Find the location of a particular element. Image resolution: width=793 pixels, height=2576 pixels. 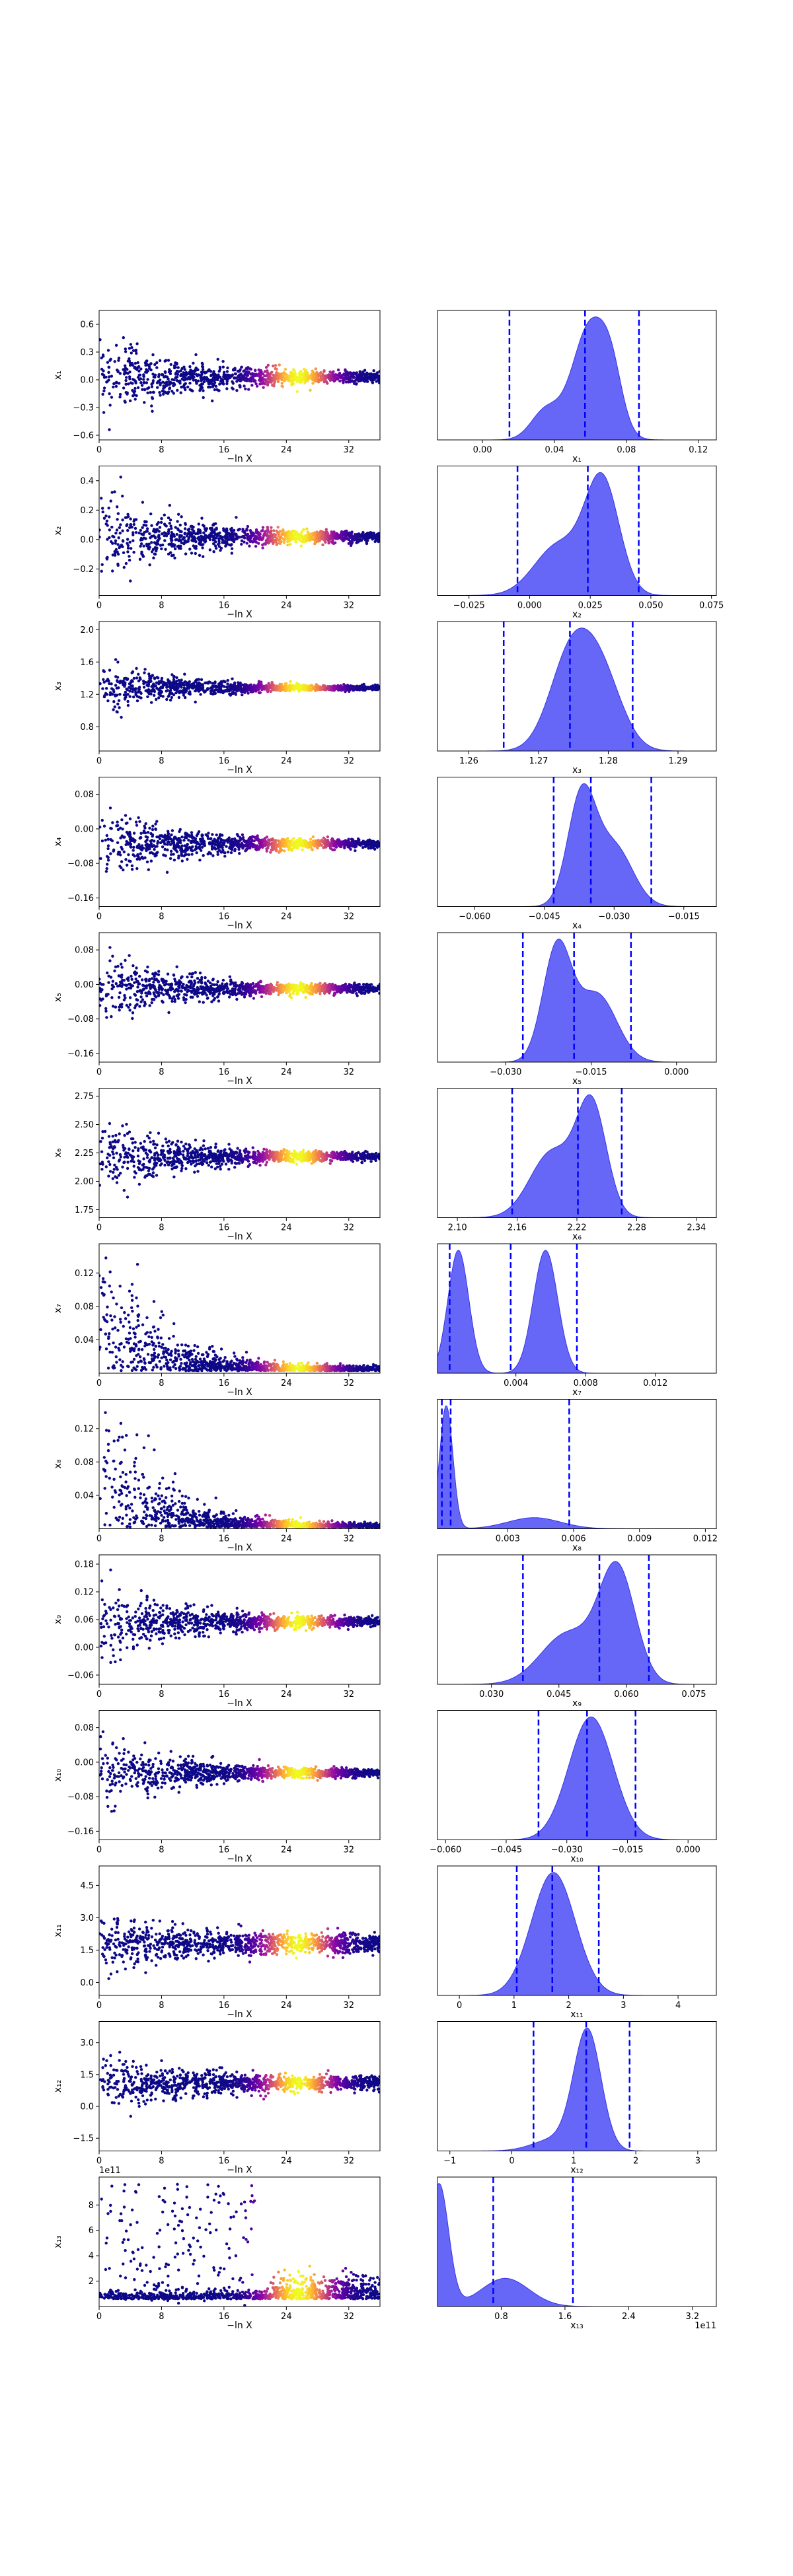

trace-panel: 0 8 16 24 320.080.00−0.08−0.16−ln Xx₅ is located at coordinates (217, 1009).